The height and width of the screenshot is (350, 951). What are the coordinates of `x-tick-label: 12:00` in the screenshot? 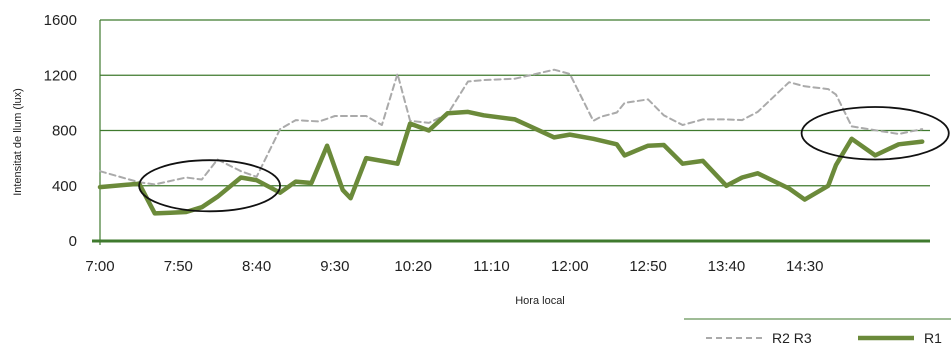 It's located at (570, 266).